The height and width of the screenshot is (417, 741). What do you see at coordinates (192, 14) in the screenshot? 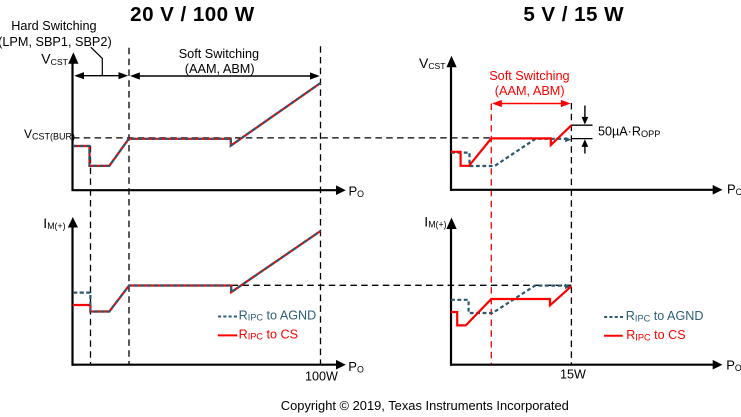
I see `svg-text: 20 V / 100 W` at bounding box center [192, 14].